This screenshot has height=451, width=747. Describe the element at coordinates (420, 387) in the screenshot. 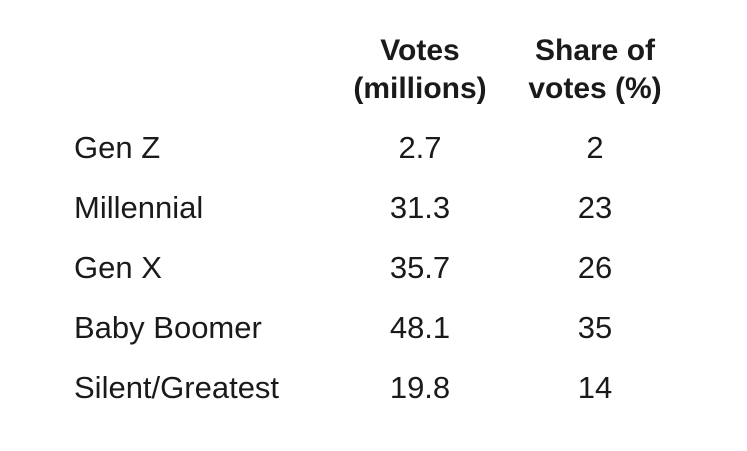

I see `votes-value: 19.8` at that location.